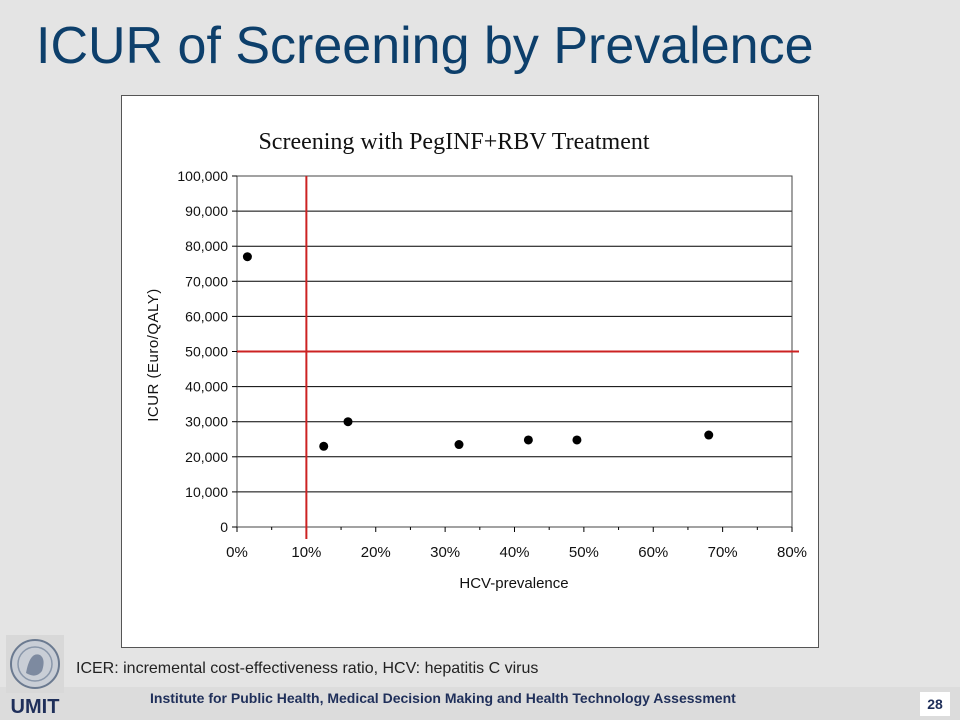 Image resolution: width=960 pixels, height=720 pixels. Describe the element at coordinates (206, 492) in the screenshot. I see `y-tick-label: 10,000` at that location.